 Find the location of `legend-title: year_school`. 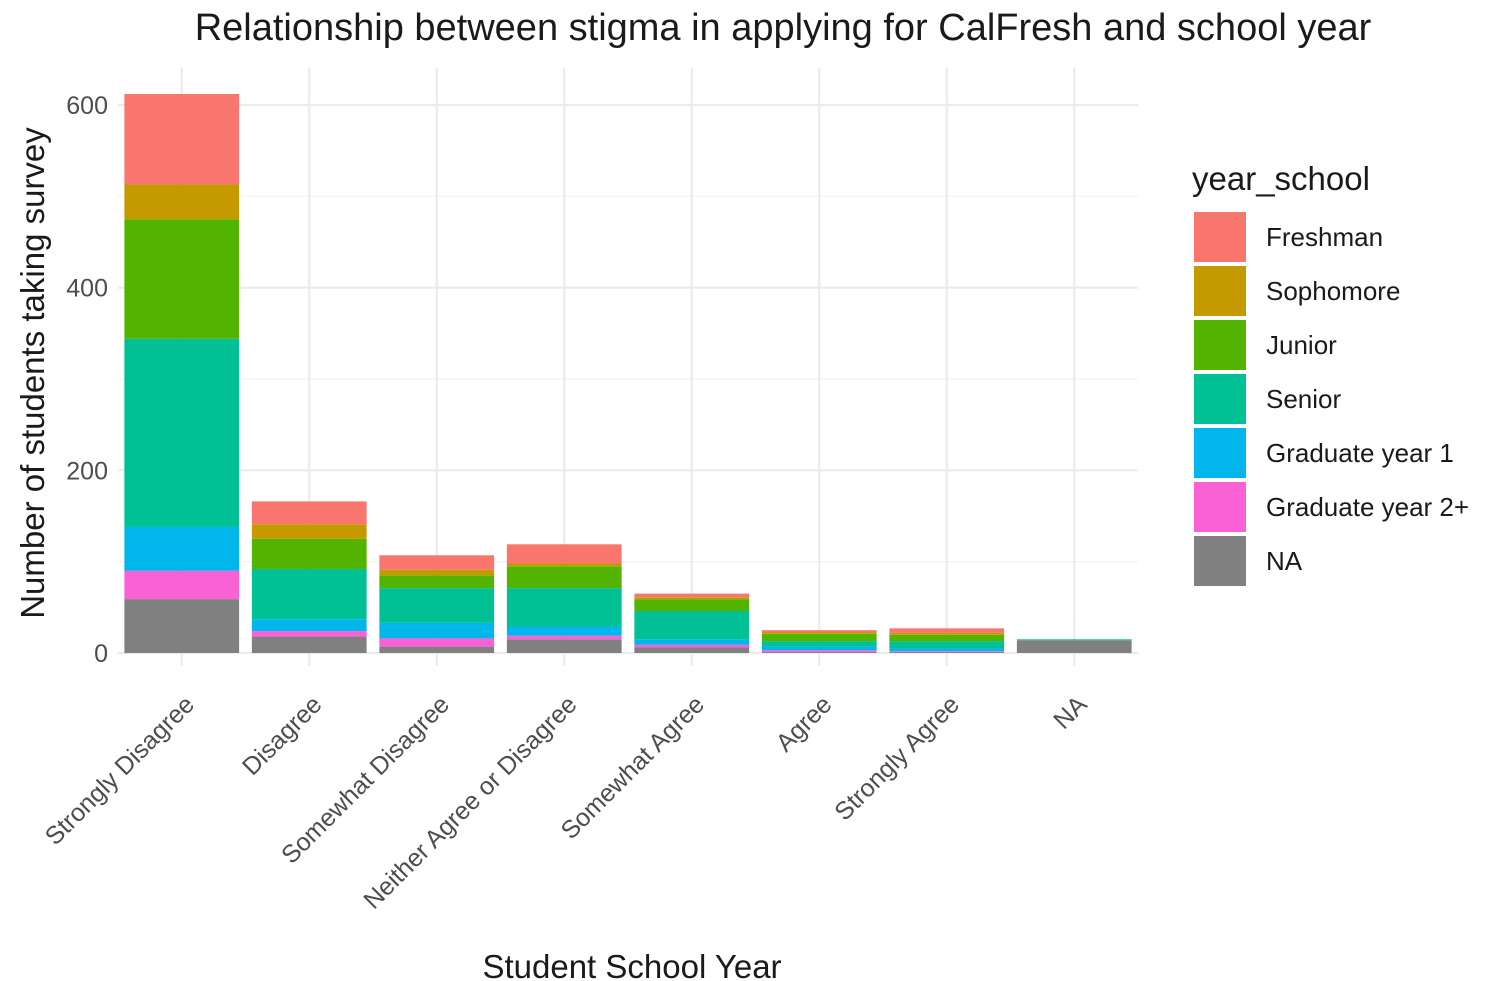

legend-title: year_school is located at coordinates (1281, 178).